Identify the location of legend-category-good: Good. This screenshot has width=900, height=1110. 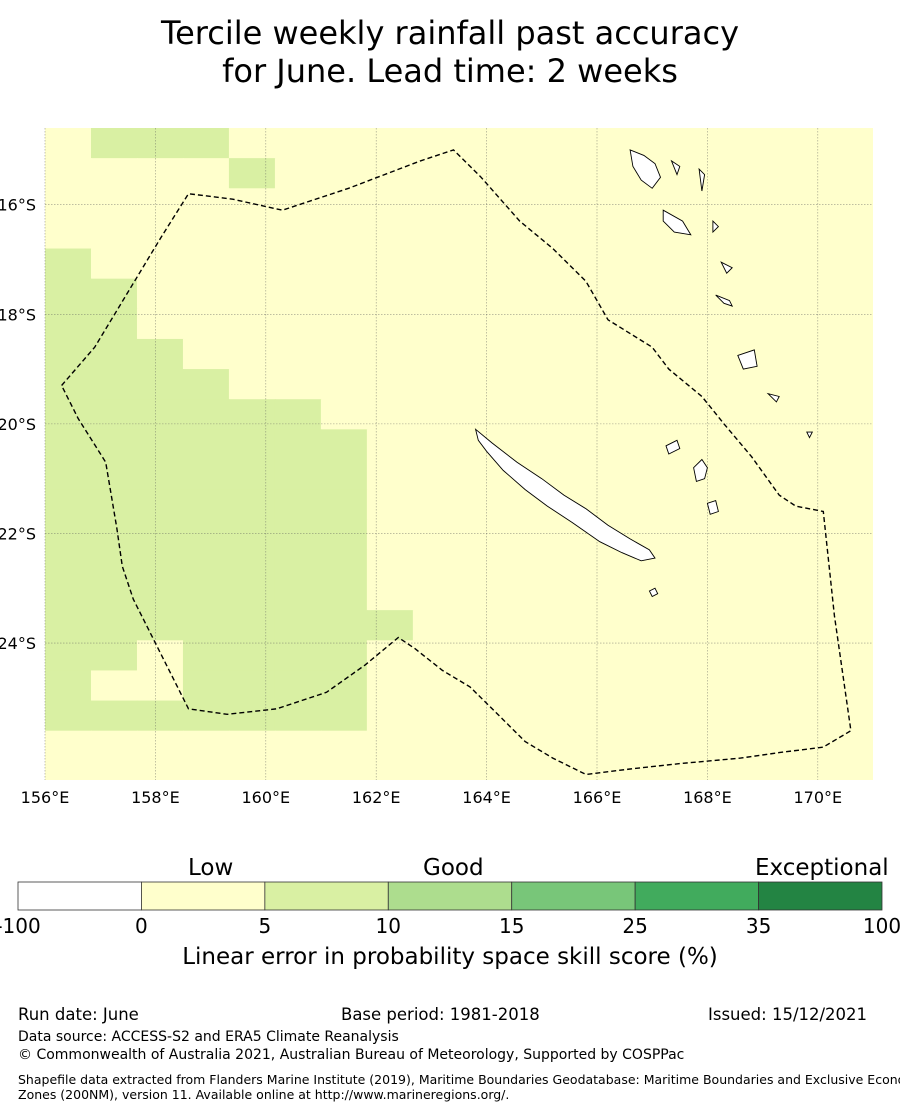
(453, 868).